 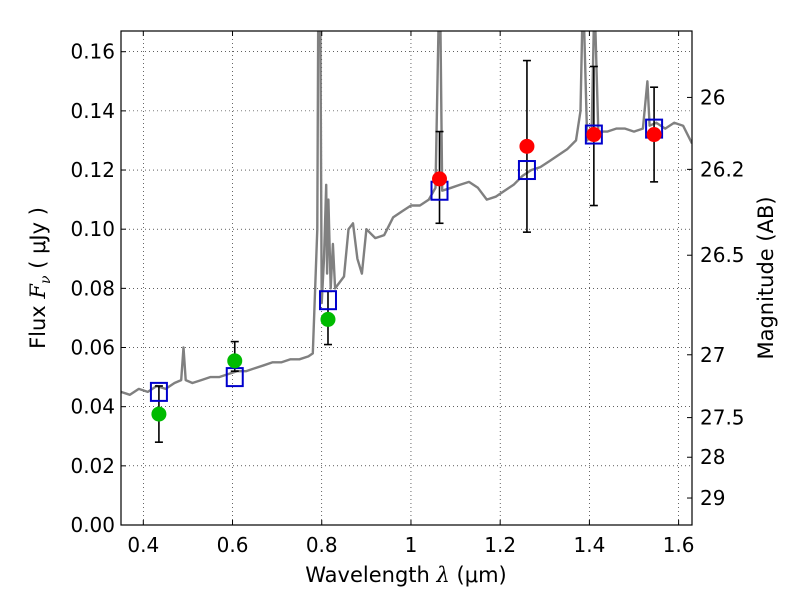 I want to click on y-tick-label: 0.14, so click(x=92, y=111).